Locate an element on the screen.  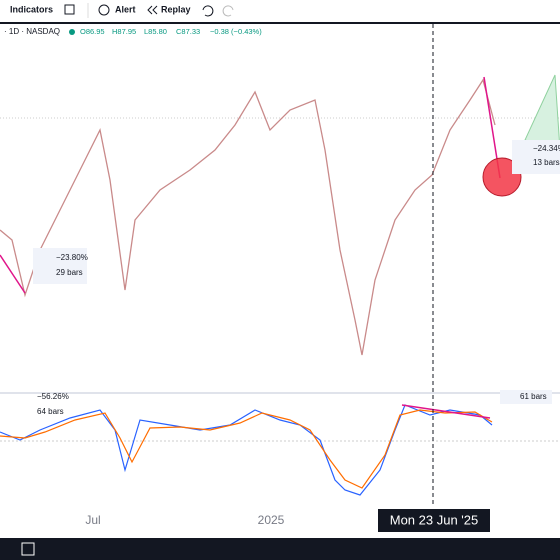
change: −0.38 (−0.43%) is located at coordinates (236, 31).